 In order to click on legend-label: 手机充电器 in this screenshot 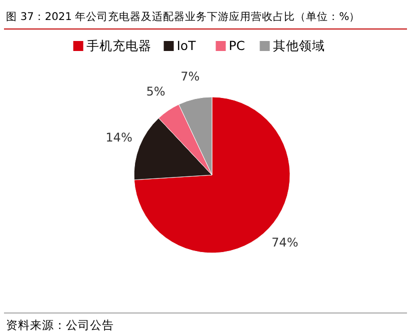, I will do `click(119, 45)`.